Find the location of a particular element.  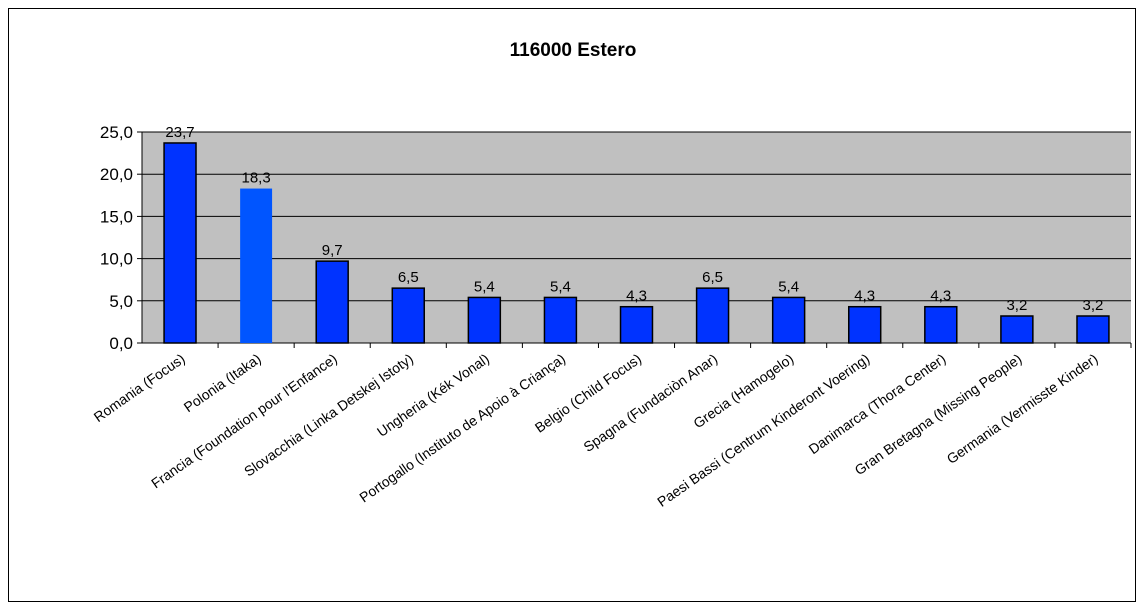

y-tick-label: 25,0 is located at coordinates (116, 132).